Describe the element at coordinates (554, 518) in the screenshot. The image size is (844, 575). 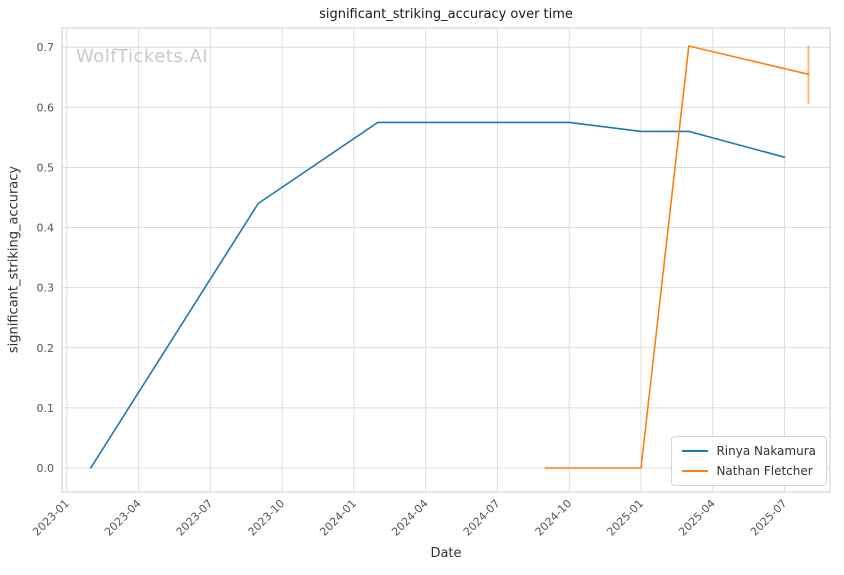
I see `x-tick-label: 2024-10` at that location.